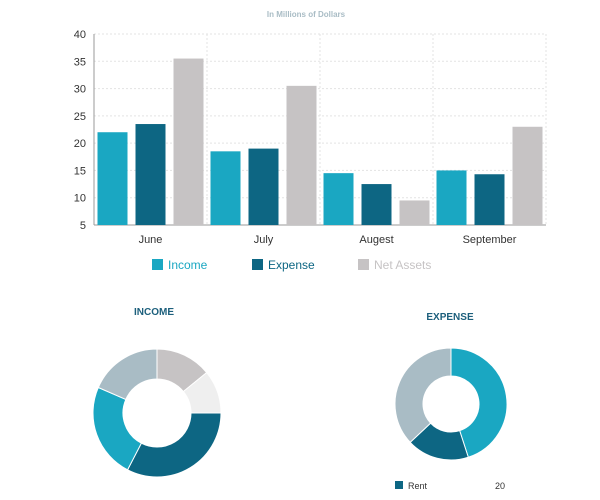 The height and width of the screenshot is (500, 600). What do you see at coordinates (399, 485) in the screenshot?
I see `expense-legend-swatch` at bounding box center [399, 485].